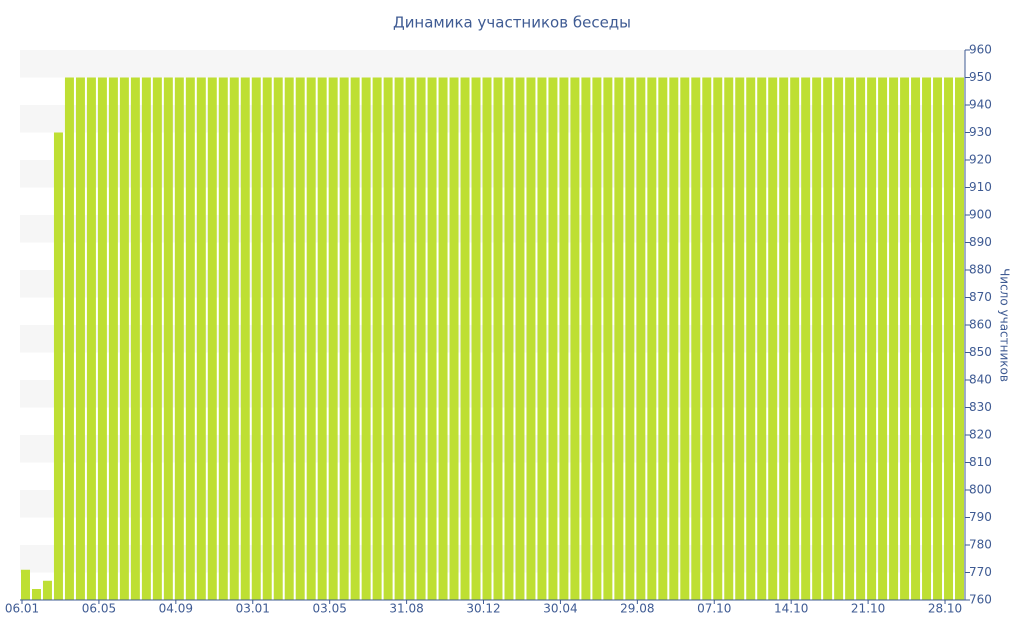  I want to click on x-tick-label: 03.01, so click(253, 609).